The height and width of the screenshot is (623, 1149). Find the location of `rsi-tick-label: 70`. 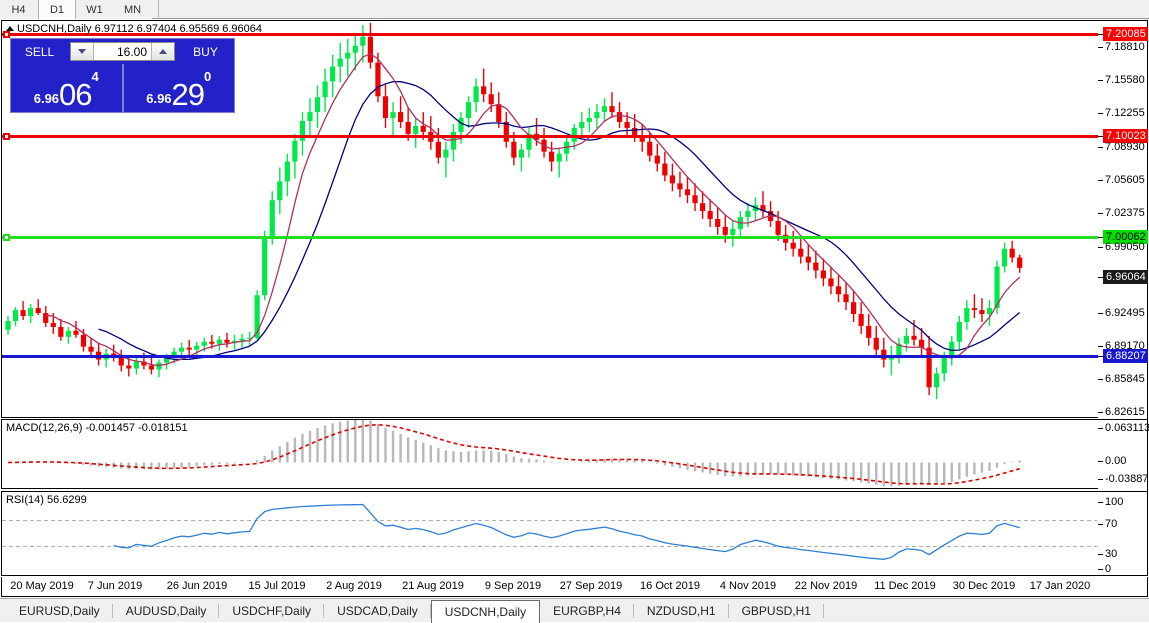

rsi-tick-label: 70 is located at coordinates (1111, 524).